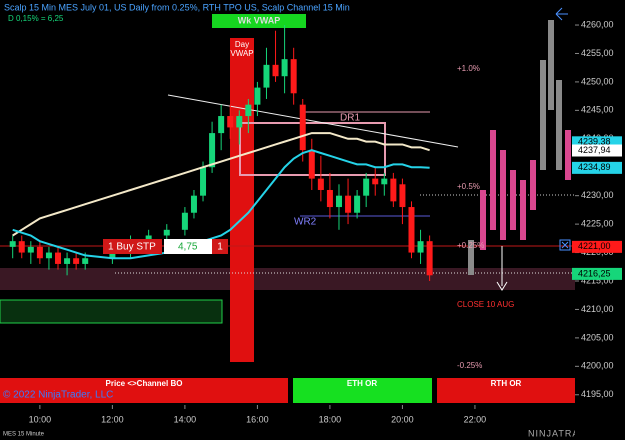  What do you see at coordinates (475, 419) in the screenshot?
I see `x-tick-label: 22:00` at bounding box center [475, 419].